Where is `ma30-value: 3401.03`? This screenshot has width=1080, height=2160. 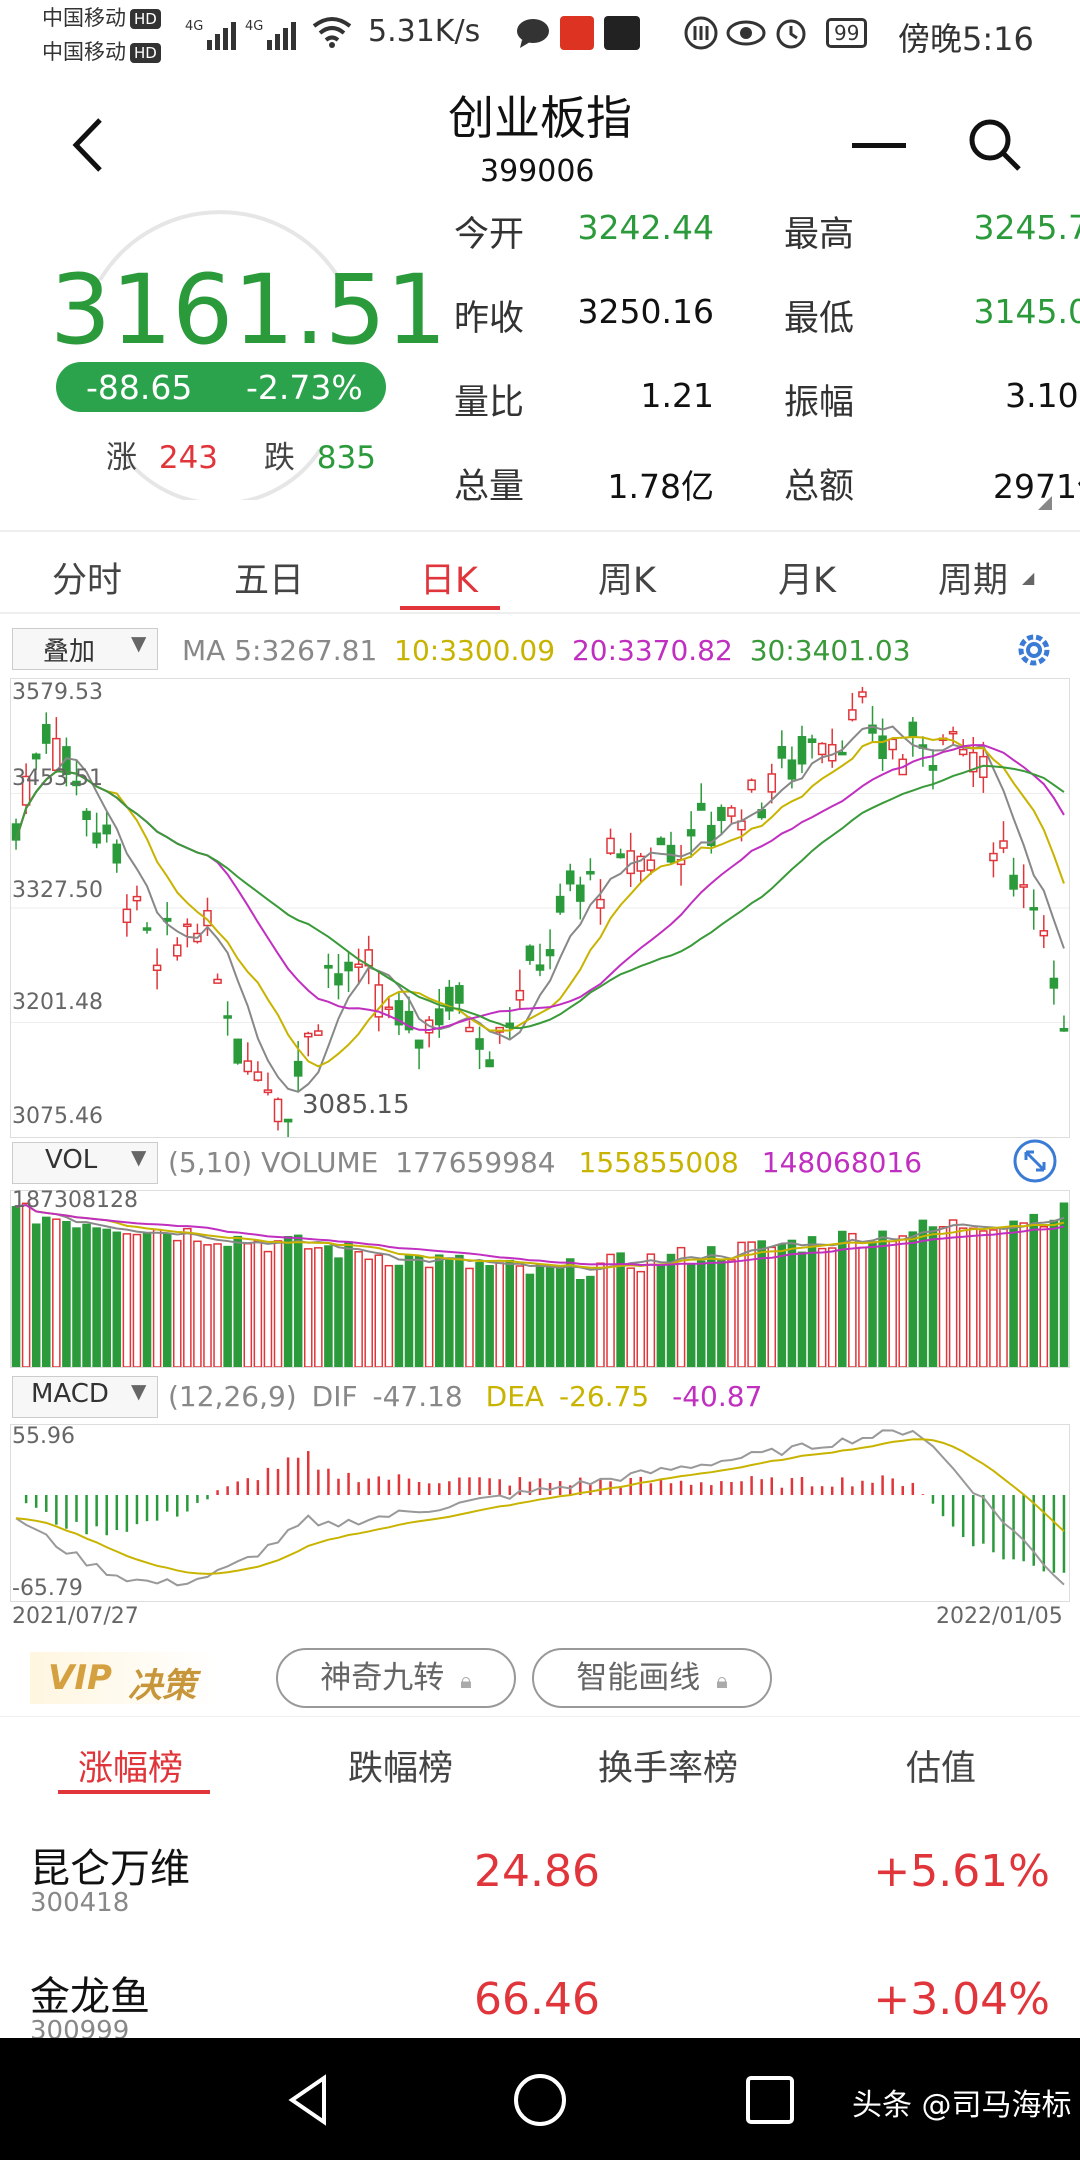
ma30-value: 3401.03 is located at coordinates (852, 650).